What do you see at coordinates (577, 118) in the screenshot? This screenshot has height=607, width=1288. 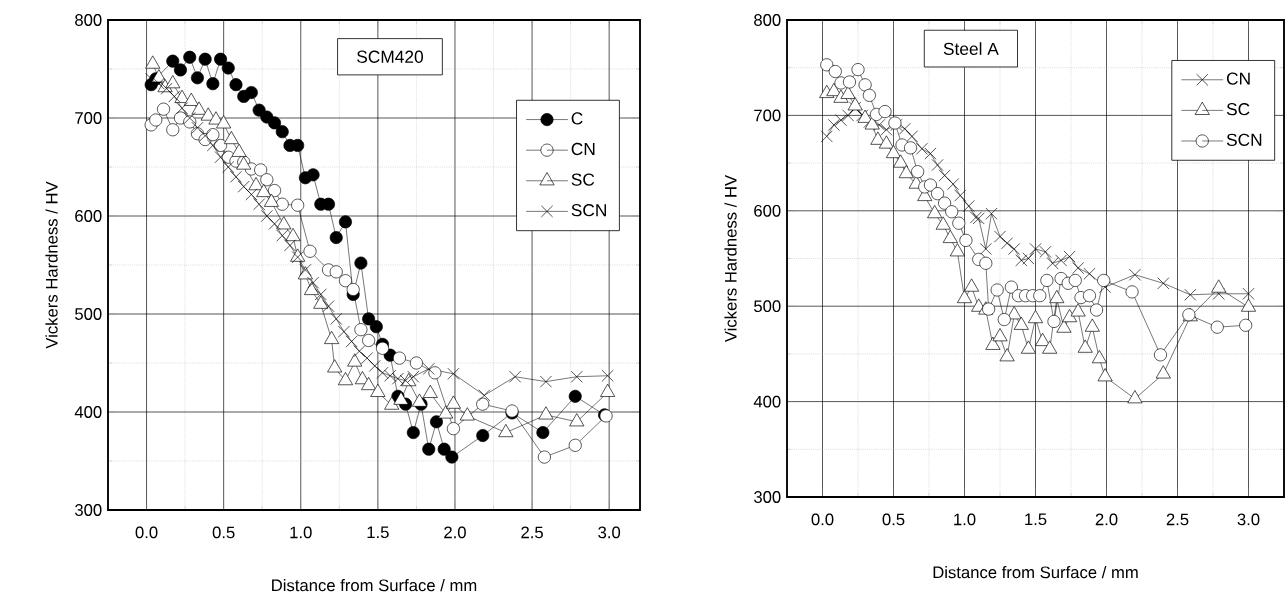 I see `legend-label: C` at bounding box center [577, 118].